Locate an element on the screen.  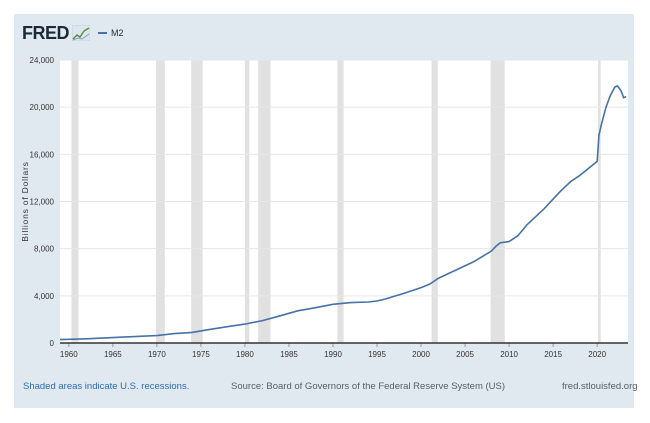
x-tick-label: 2000 is located at coordinates (421, 354).